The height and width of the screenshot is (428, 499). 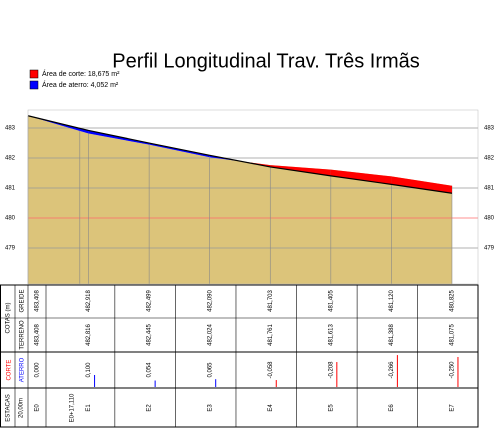 What do you see at coordinates (271, 408) in the screenshot?
I see `station-label: E4` at bounding box center [271, 408].